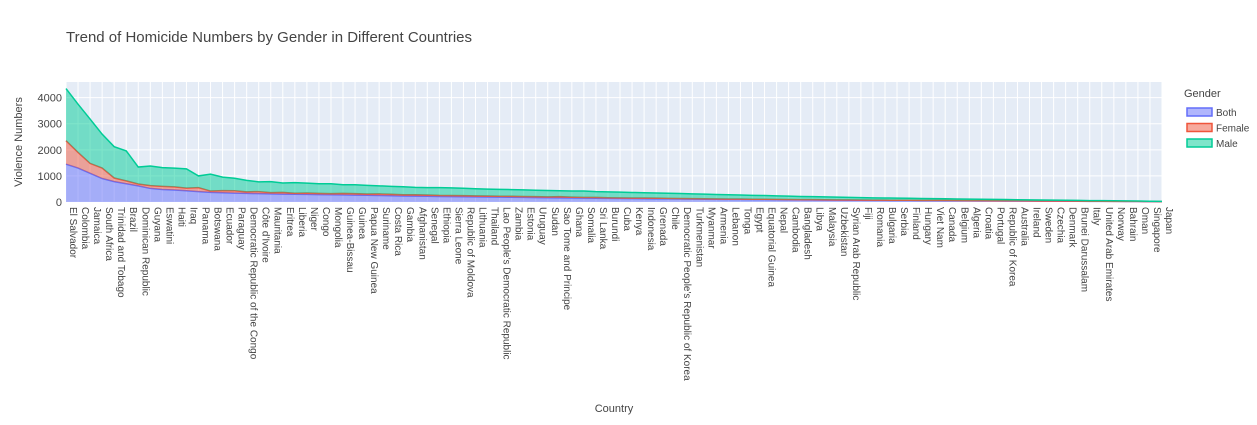 Image resolution: width=1257 pixels, height=425 pixels. I want to click on x-tick-label: Malaysia, so click(831, 227).